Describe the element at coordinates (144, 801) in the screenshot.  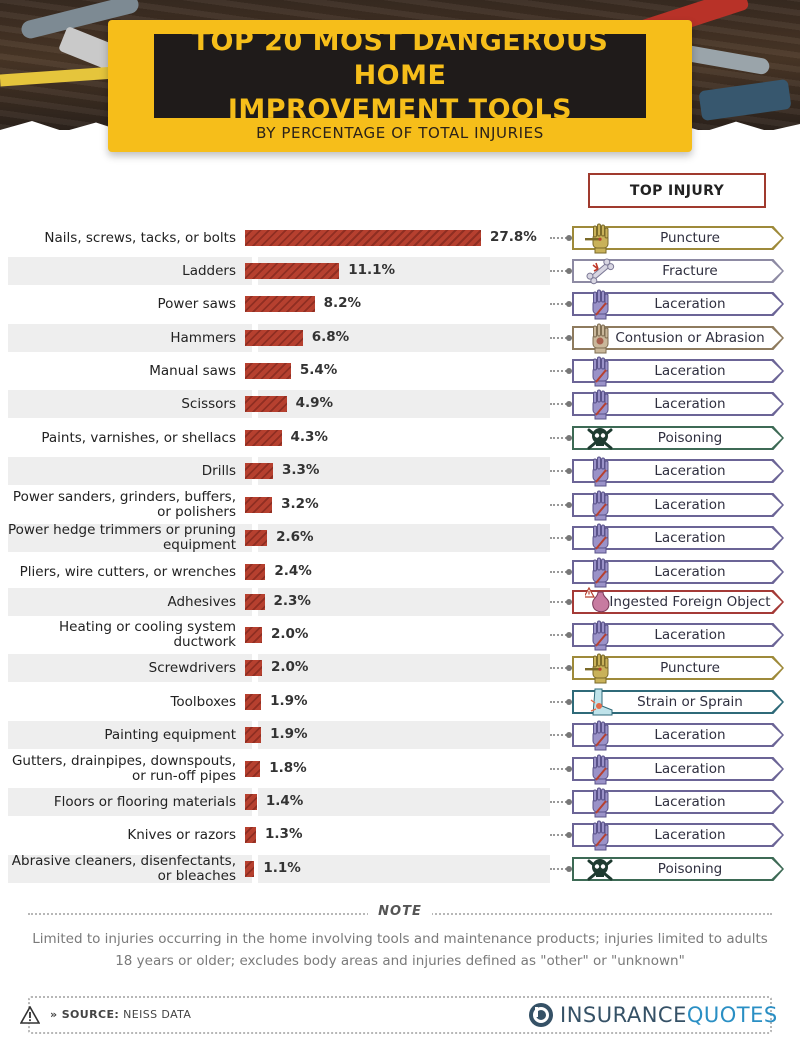
I see `category-label: Floors or flooring materials` at that location.